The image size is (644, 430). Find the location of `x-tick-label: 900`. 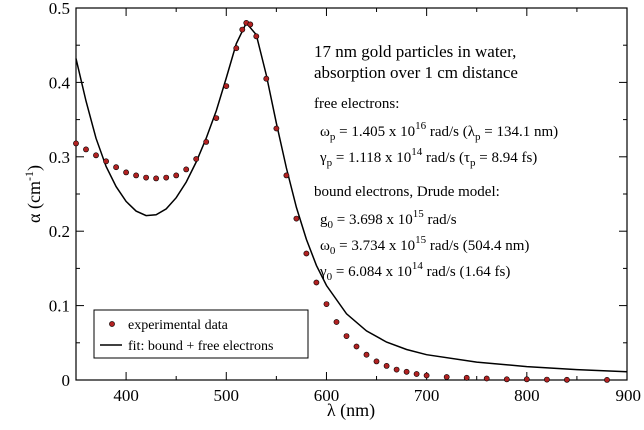

x-tick-label: 900 is located at coordinates (629, 395).